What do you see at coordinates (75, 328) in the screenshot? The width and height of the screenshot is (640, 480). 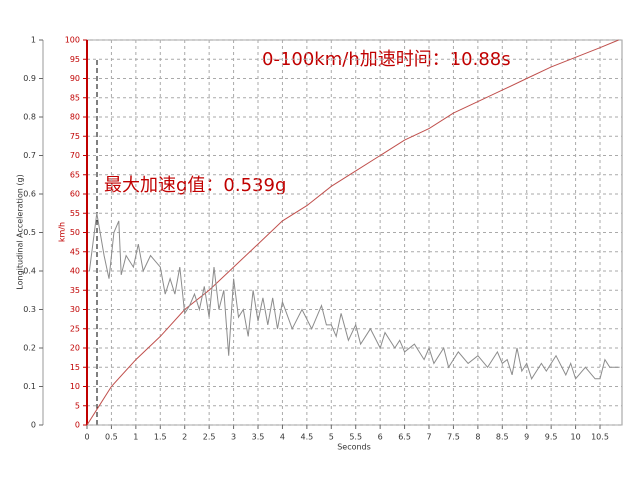 I see `y2-tick-label: 25` at bounding box center [75, 328].